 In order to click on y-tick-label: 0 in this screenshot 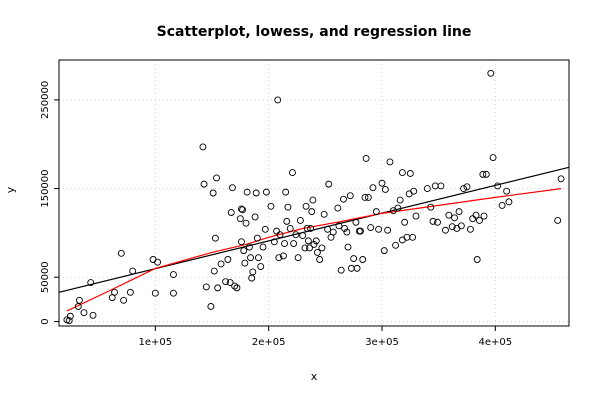, I will do `click(45, 321)`.